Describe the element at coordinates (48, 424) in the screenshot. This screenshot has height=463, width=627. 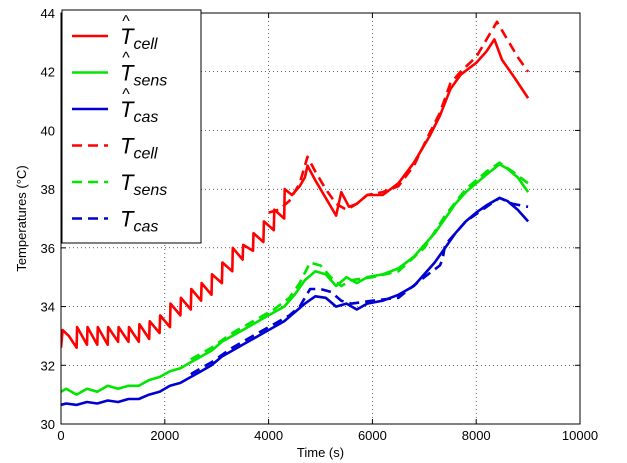
I see `y-tick-label: 30` at that location.